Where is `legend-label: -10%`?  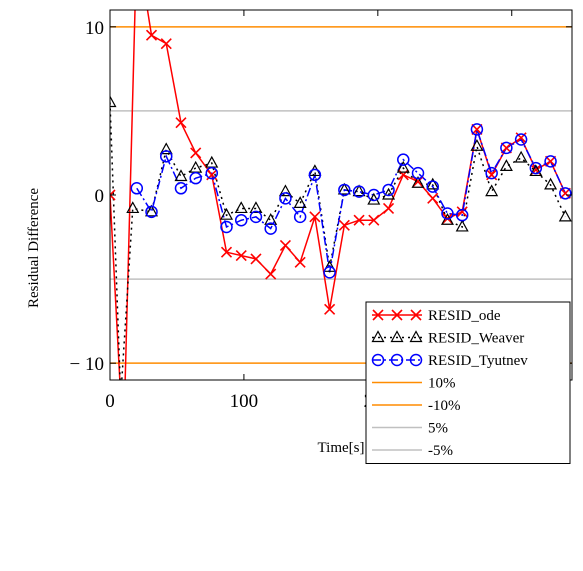 legend-label: -10% is located at coordinates (444, 406).